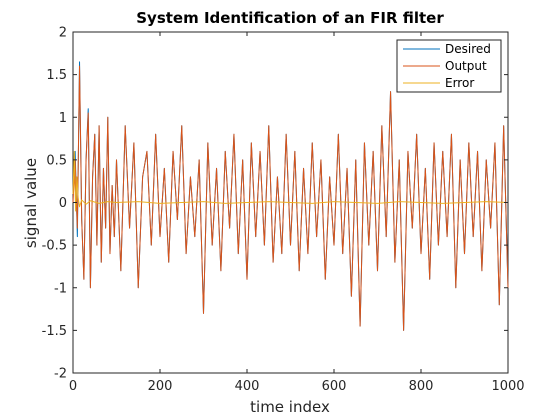  I want to click on y-tick-label: -1.5, so click(54, 331).